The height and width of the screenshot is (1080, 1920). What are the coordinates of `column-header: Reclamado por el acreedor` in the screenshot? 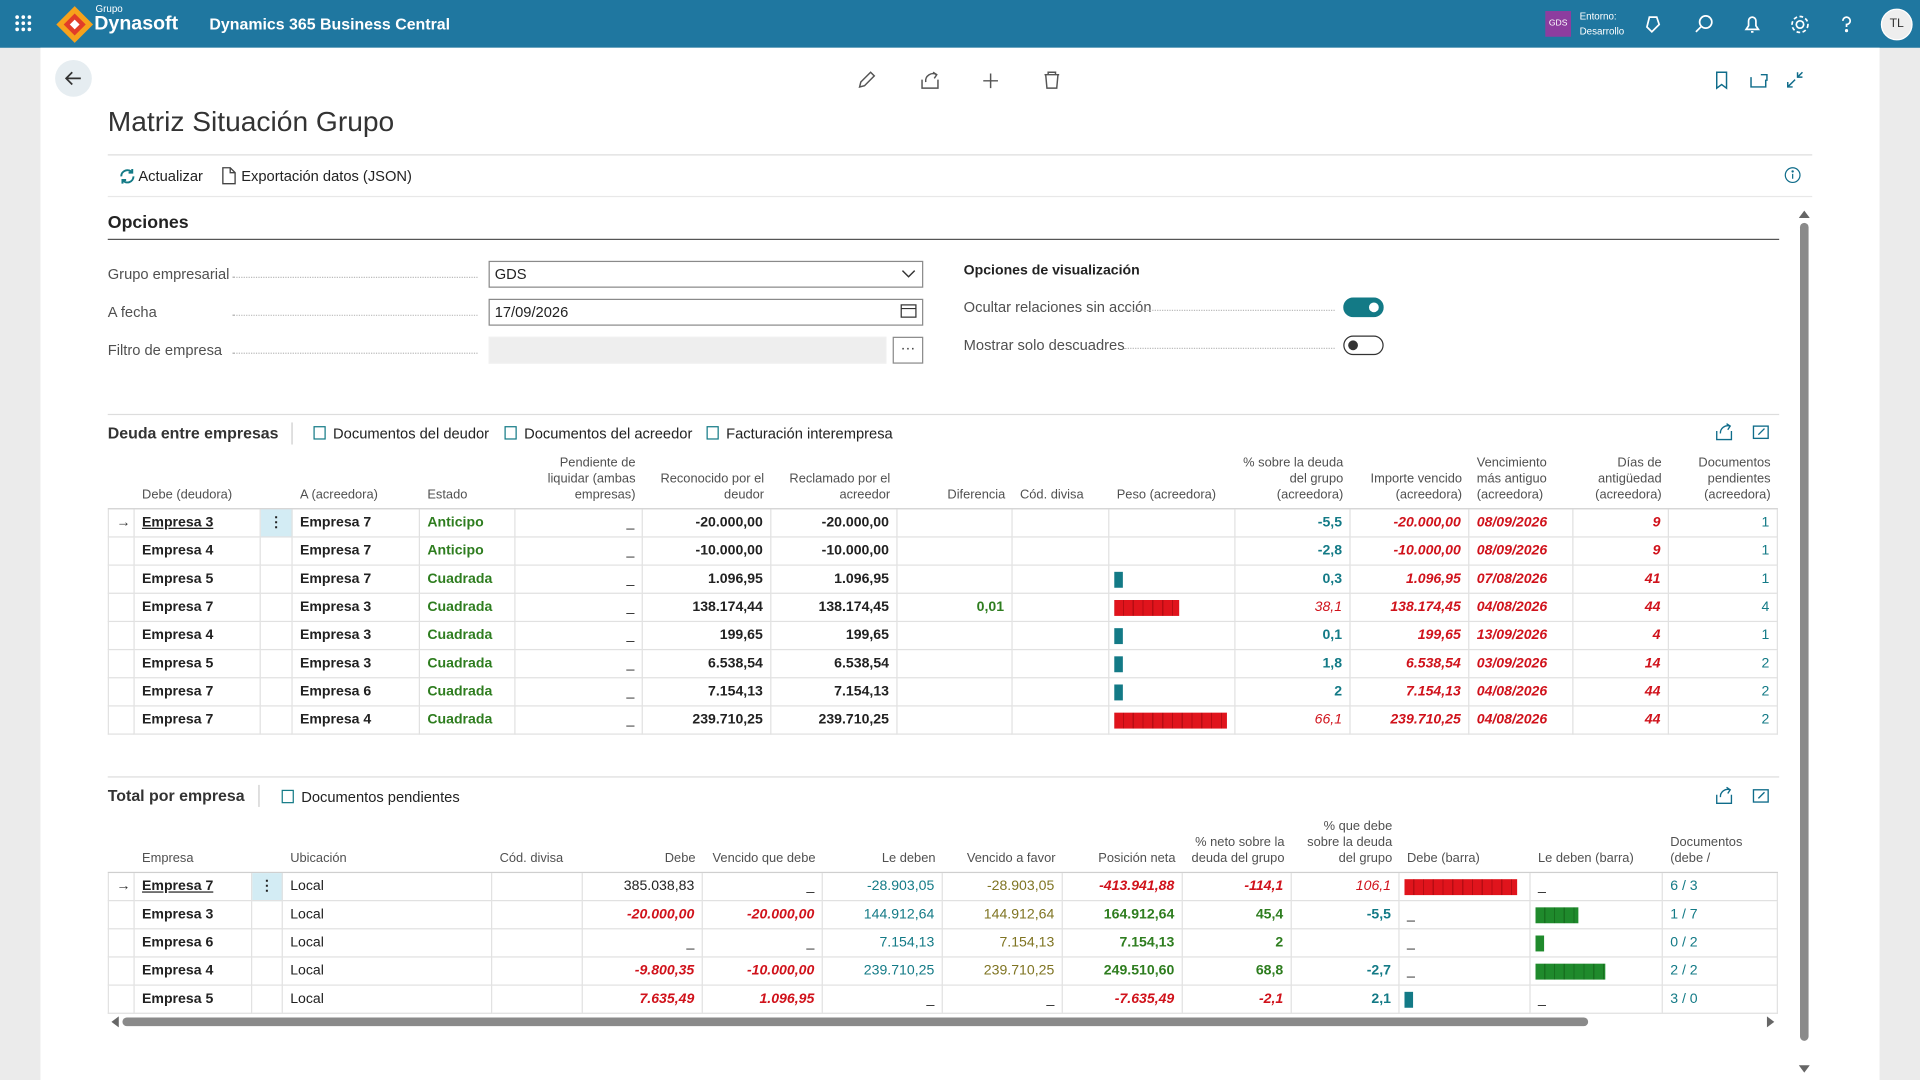 It's located at (840, 487).